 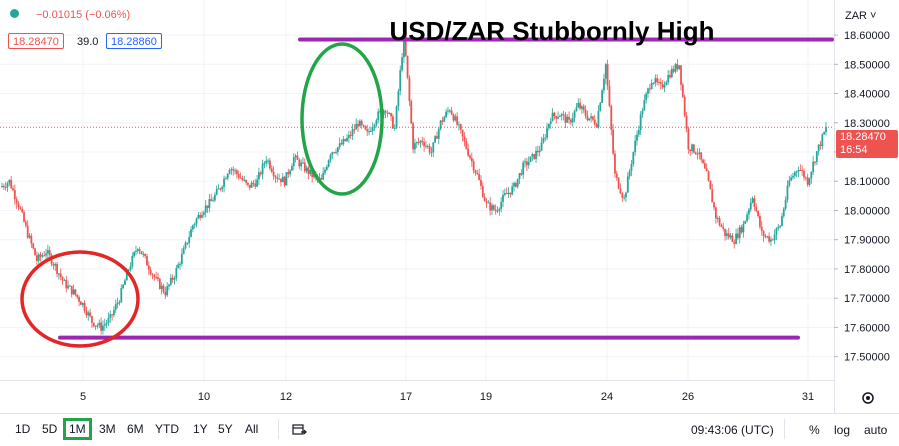 What do you see at coordinates (860, 16) in the screenshot?
I see `currency-label: ZAR ˅` at bounding box center [860, 16].